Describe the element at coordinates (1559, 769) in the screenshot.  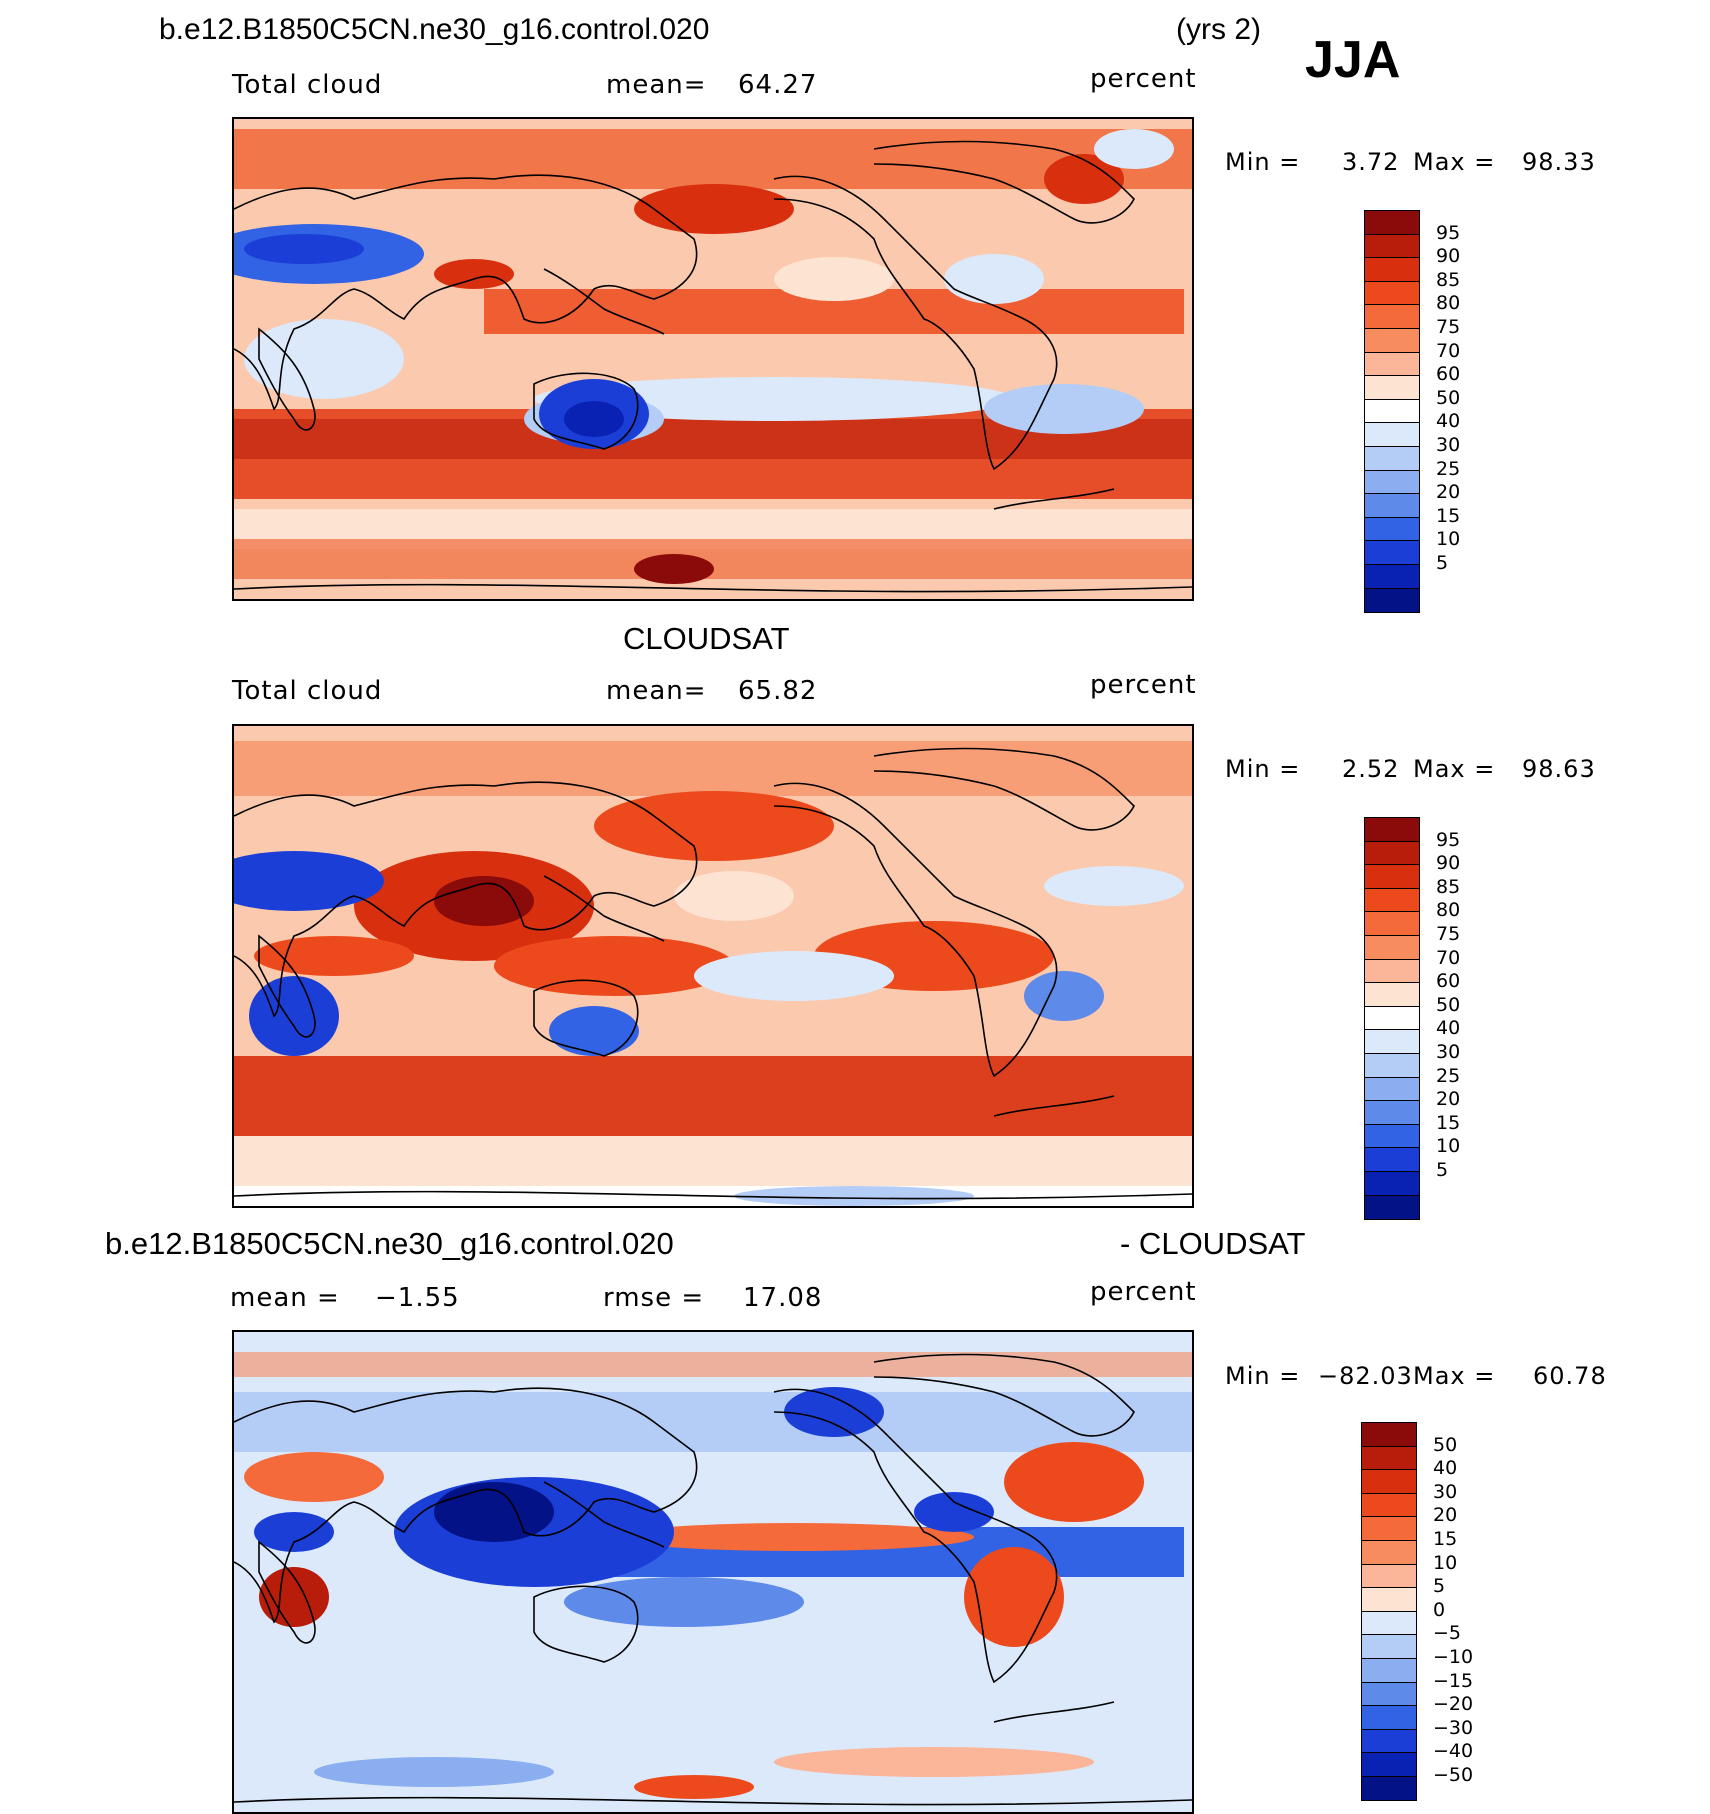
I see `panel2-max-value: 98.63` at that location.